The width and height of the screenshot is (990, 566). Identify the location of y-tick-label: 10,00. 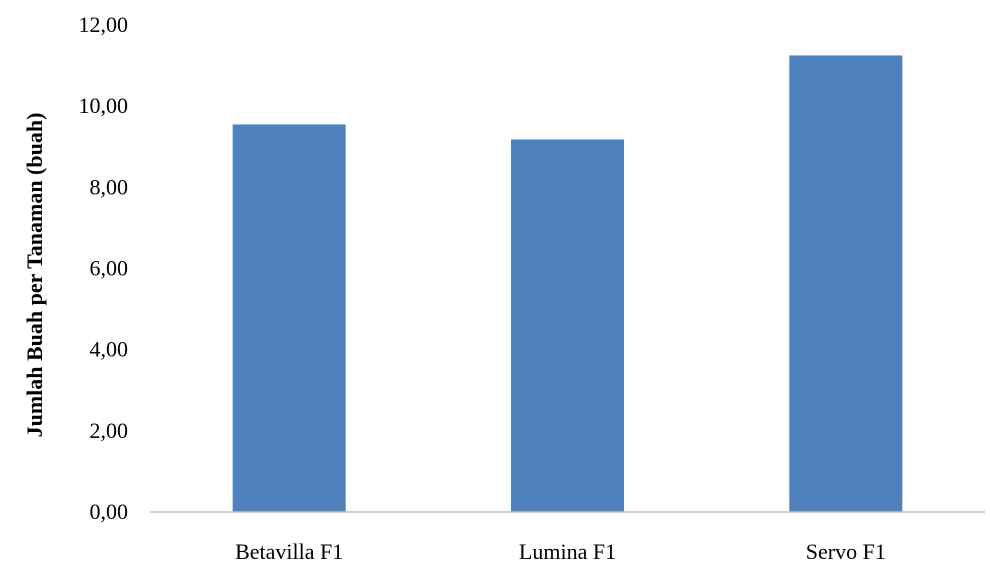
(104, 105).